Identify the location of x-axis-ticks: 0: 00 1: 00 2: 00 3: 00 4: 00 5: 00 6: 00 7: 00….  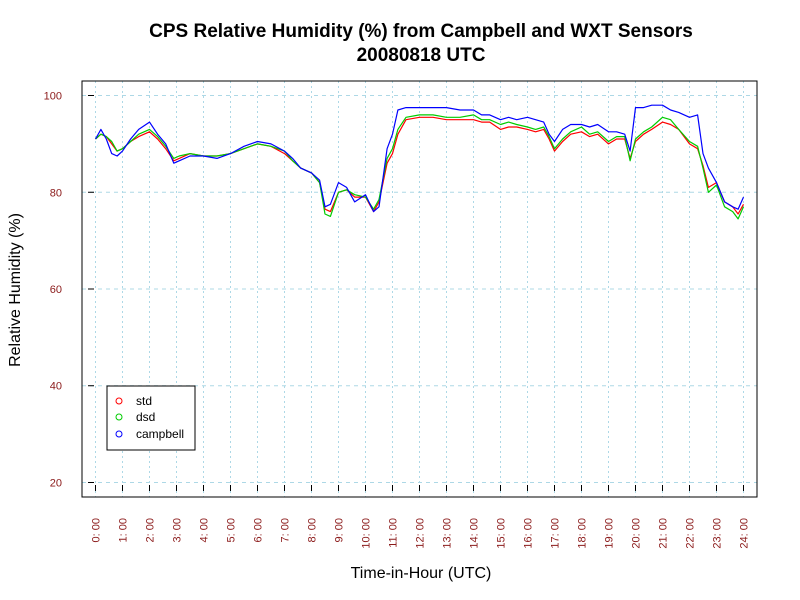
(421, 517).